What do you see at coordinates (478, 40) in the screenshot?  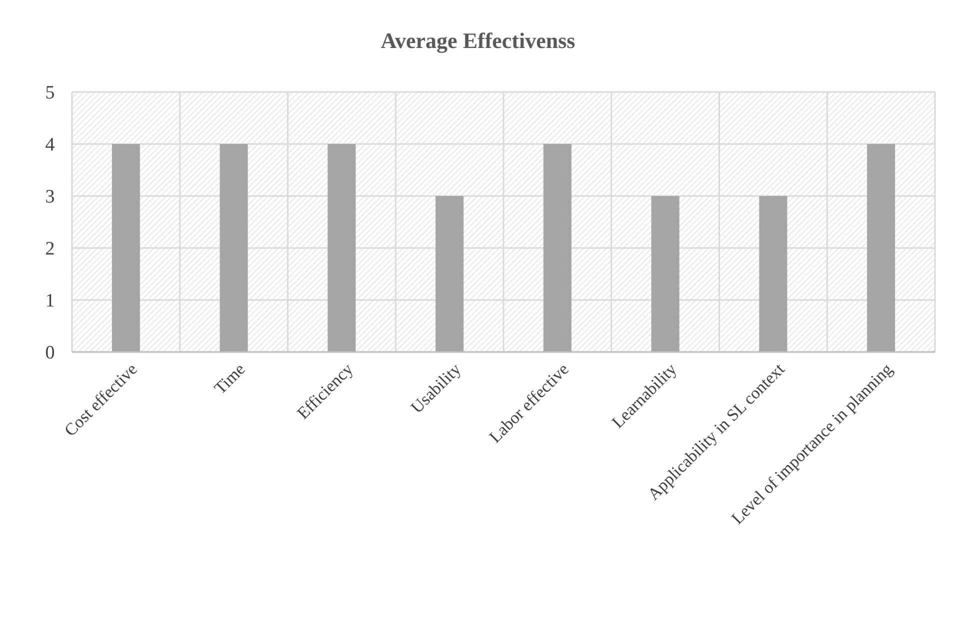 I see `chart-title: Average Effectivenss` at bounding box center [478, 40].